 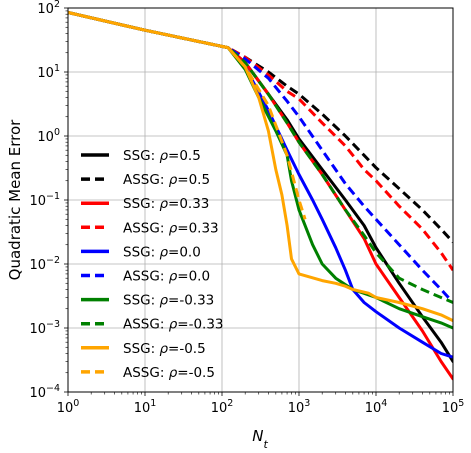 I want to click on legend-label: ASSG: ρ=0.0, so click(x=166, y=277).